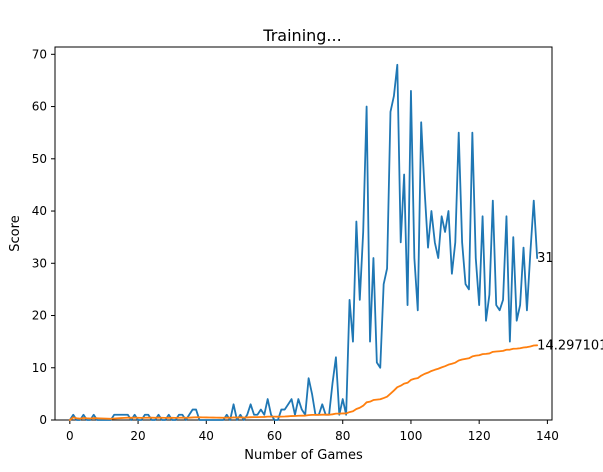 The width and height of the screenshot is (603, 472). What do you see at coordinates (137, 436) in the screenshot?
I see `x-tick-label: 20` at bounding box center [137, 436].